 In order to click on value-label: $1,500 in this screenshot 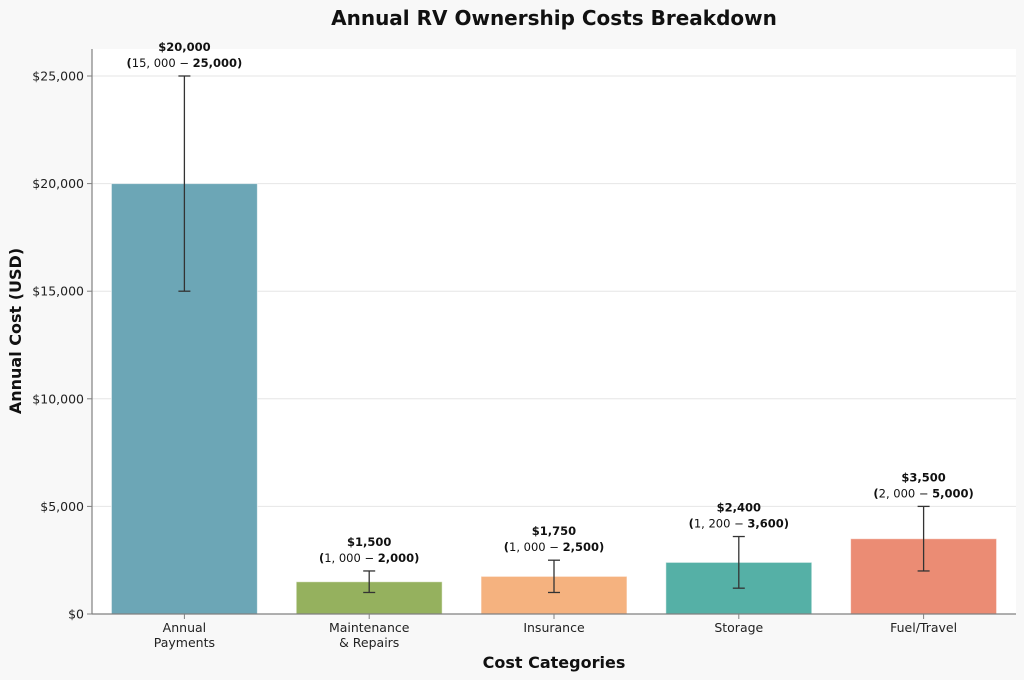, I will do `click(369, 542)`.